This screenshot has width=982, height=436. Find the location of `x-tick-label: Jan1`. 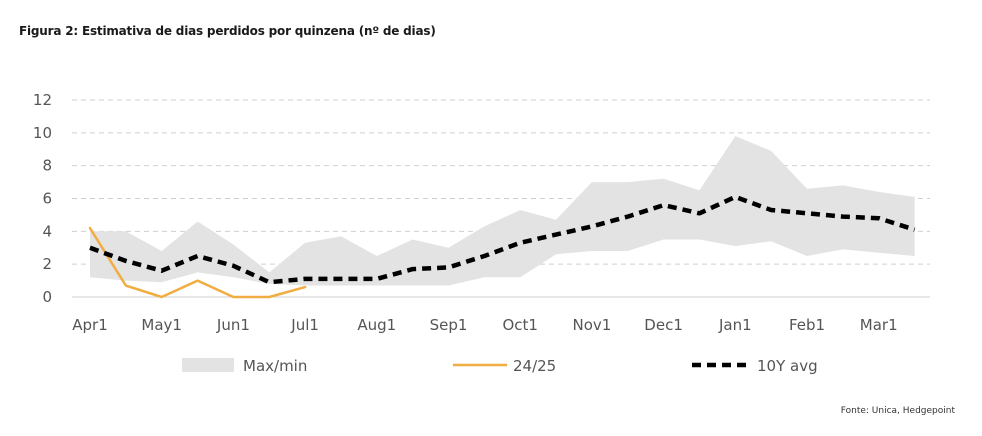

x-tick-label: Jan1 is located at coordinates (735, 325).